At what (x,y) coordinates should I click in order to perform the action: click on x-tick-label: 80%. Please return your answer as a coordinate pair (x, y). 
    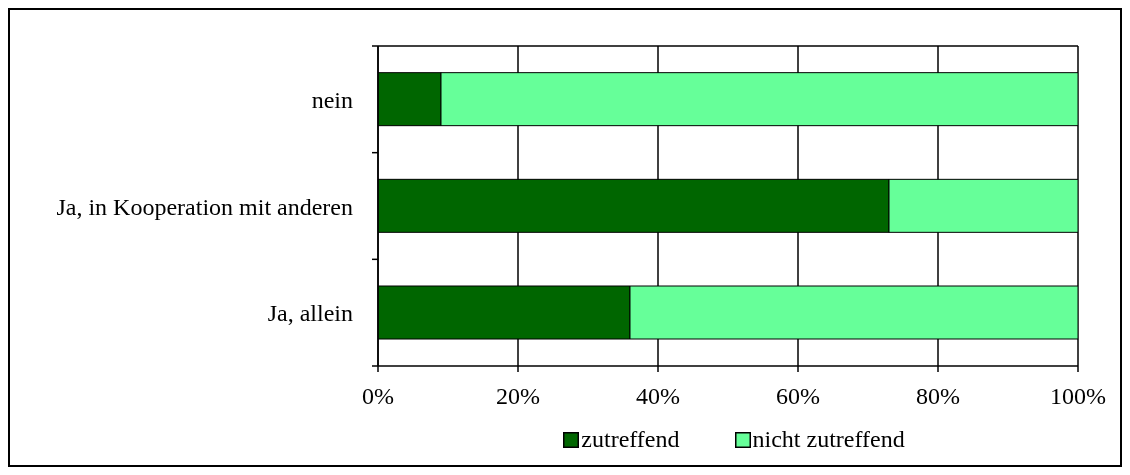
    Looking at the image, I should click on (938, 396).